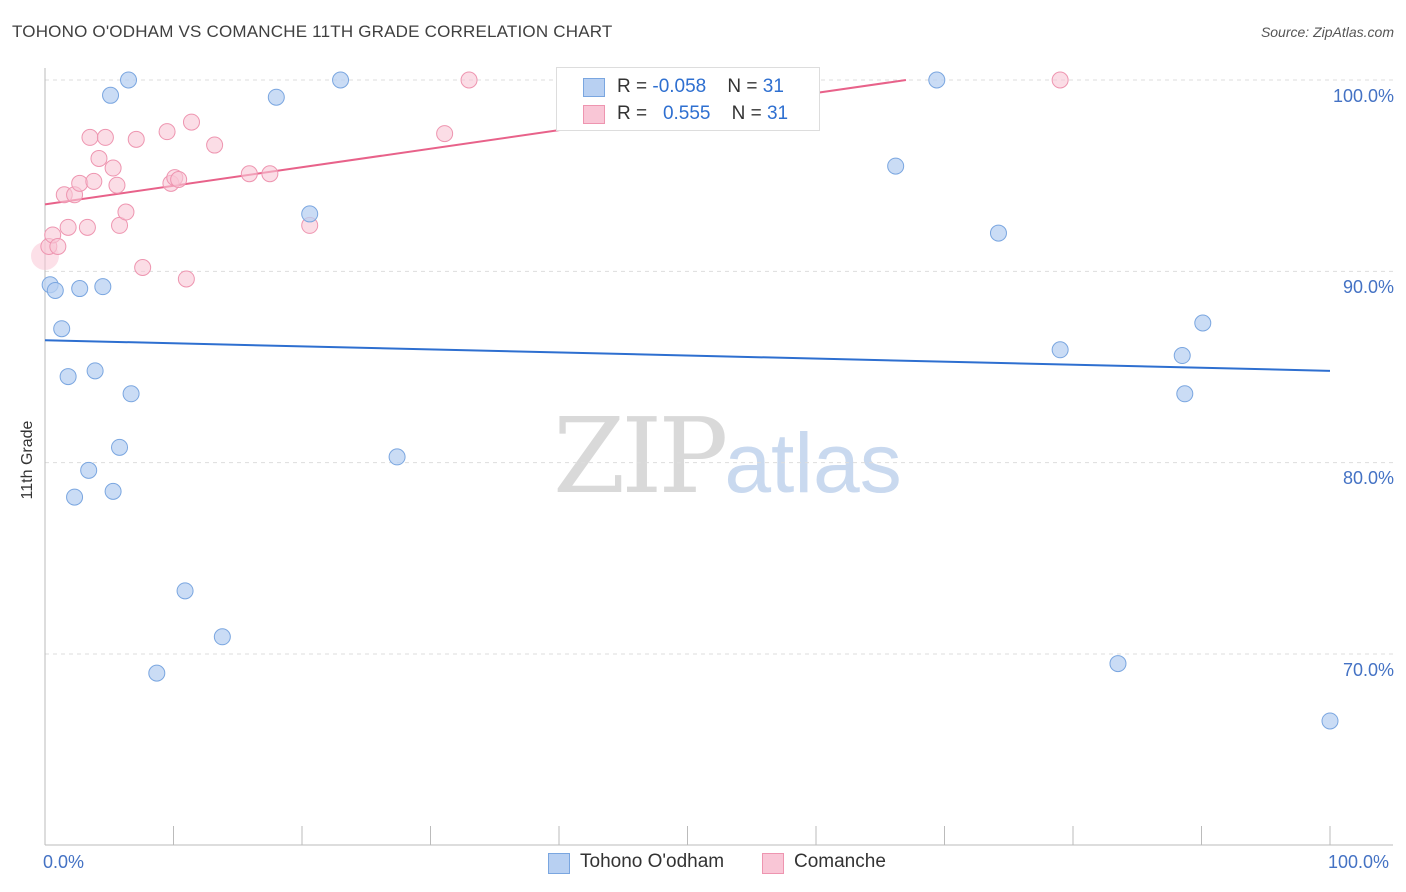  What do you see at coordinates (1368, 670) in the screenshot?
I see `y-tick-label-70: 70.0%` at bounding box center [1368, 670].